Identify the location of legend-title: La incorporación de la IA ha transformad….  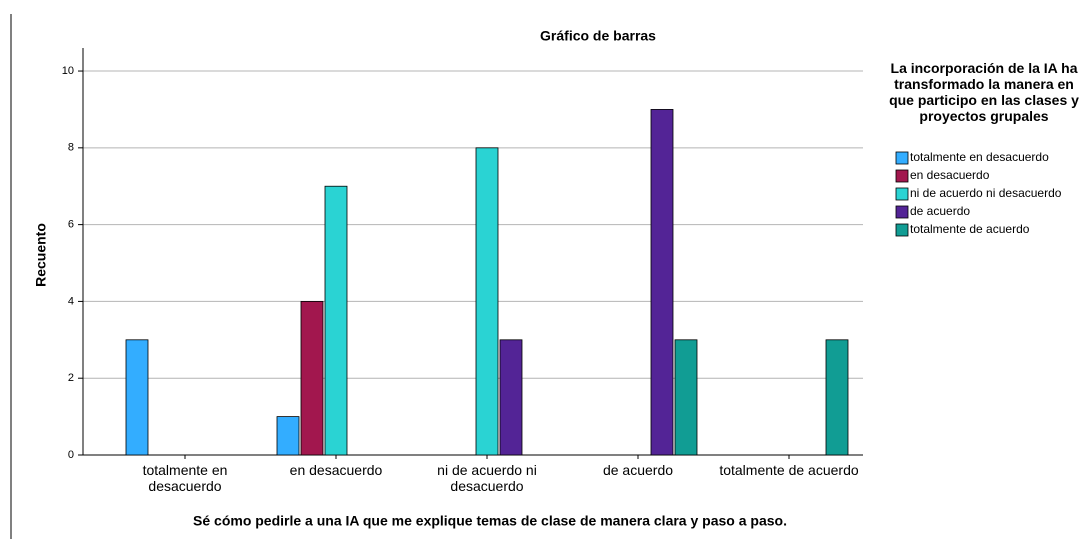
(984, 92).